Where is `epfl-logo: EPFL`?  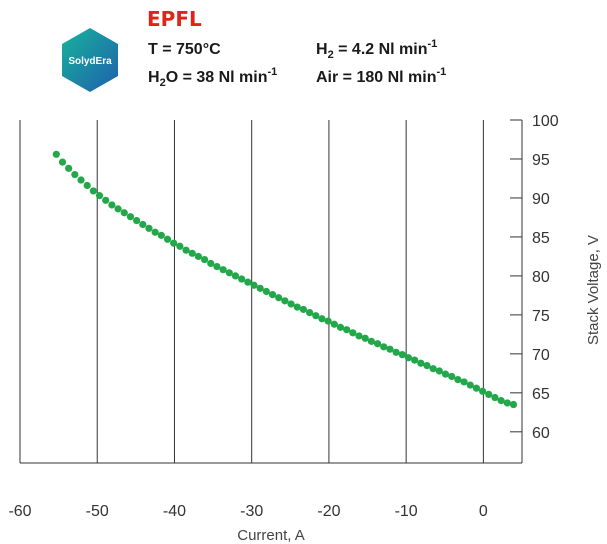
epfl-logo: EPFL is located at coordinates (174, 19).